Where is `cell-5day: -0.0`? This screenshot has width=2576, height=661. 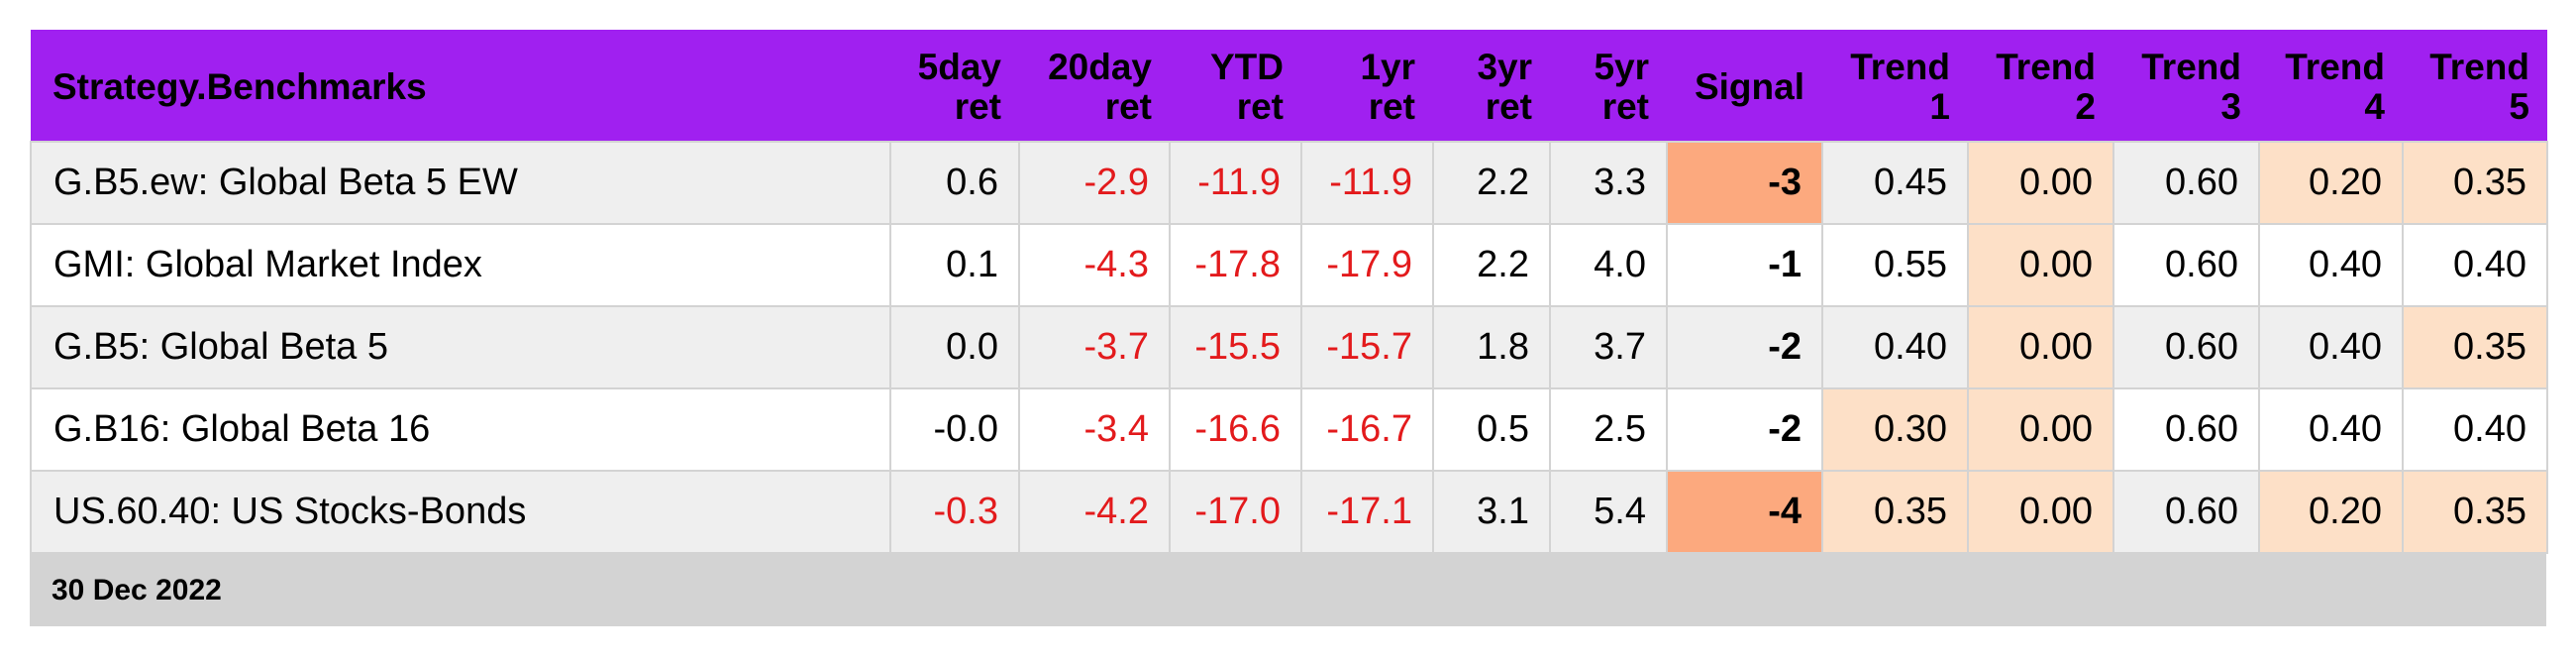
cell-5day: -0.0 is located at coordinates (954, 429).